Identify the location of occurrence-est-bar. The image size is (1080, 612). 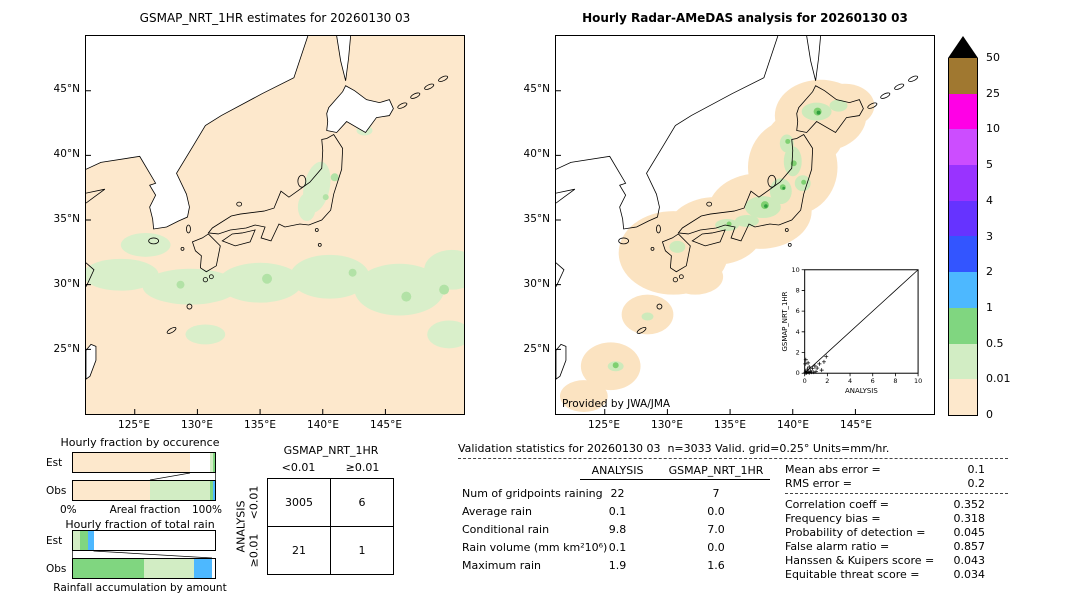
(144, 462).